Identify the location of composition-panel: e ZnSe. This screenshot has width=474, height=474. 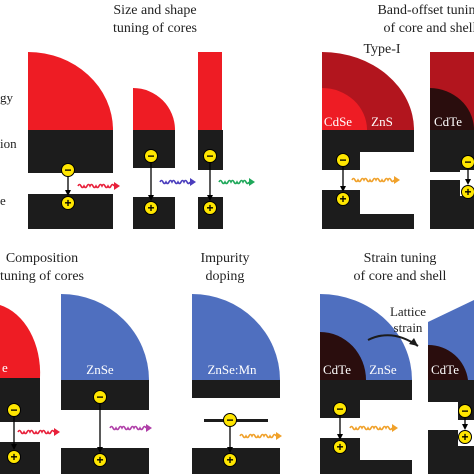
(74, 384).